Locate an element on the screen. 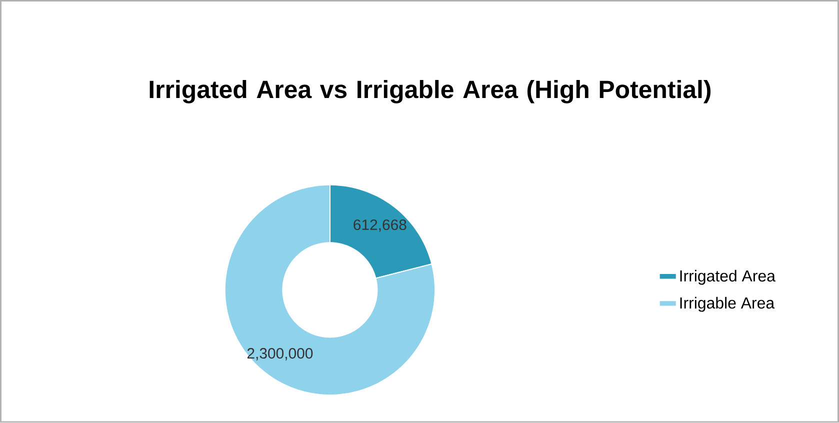  legend-label: Irrigated Area is located at coordinates (728, 277).